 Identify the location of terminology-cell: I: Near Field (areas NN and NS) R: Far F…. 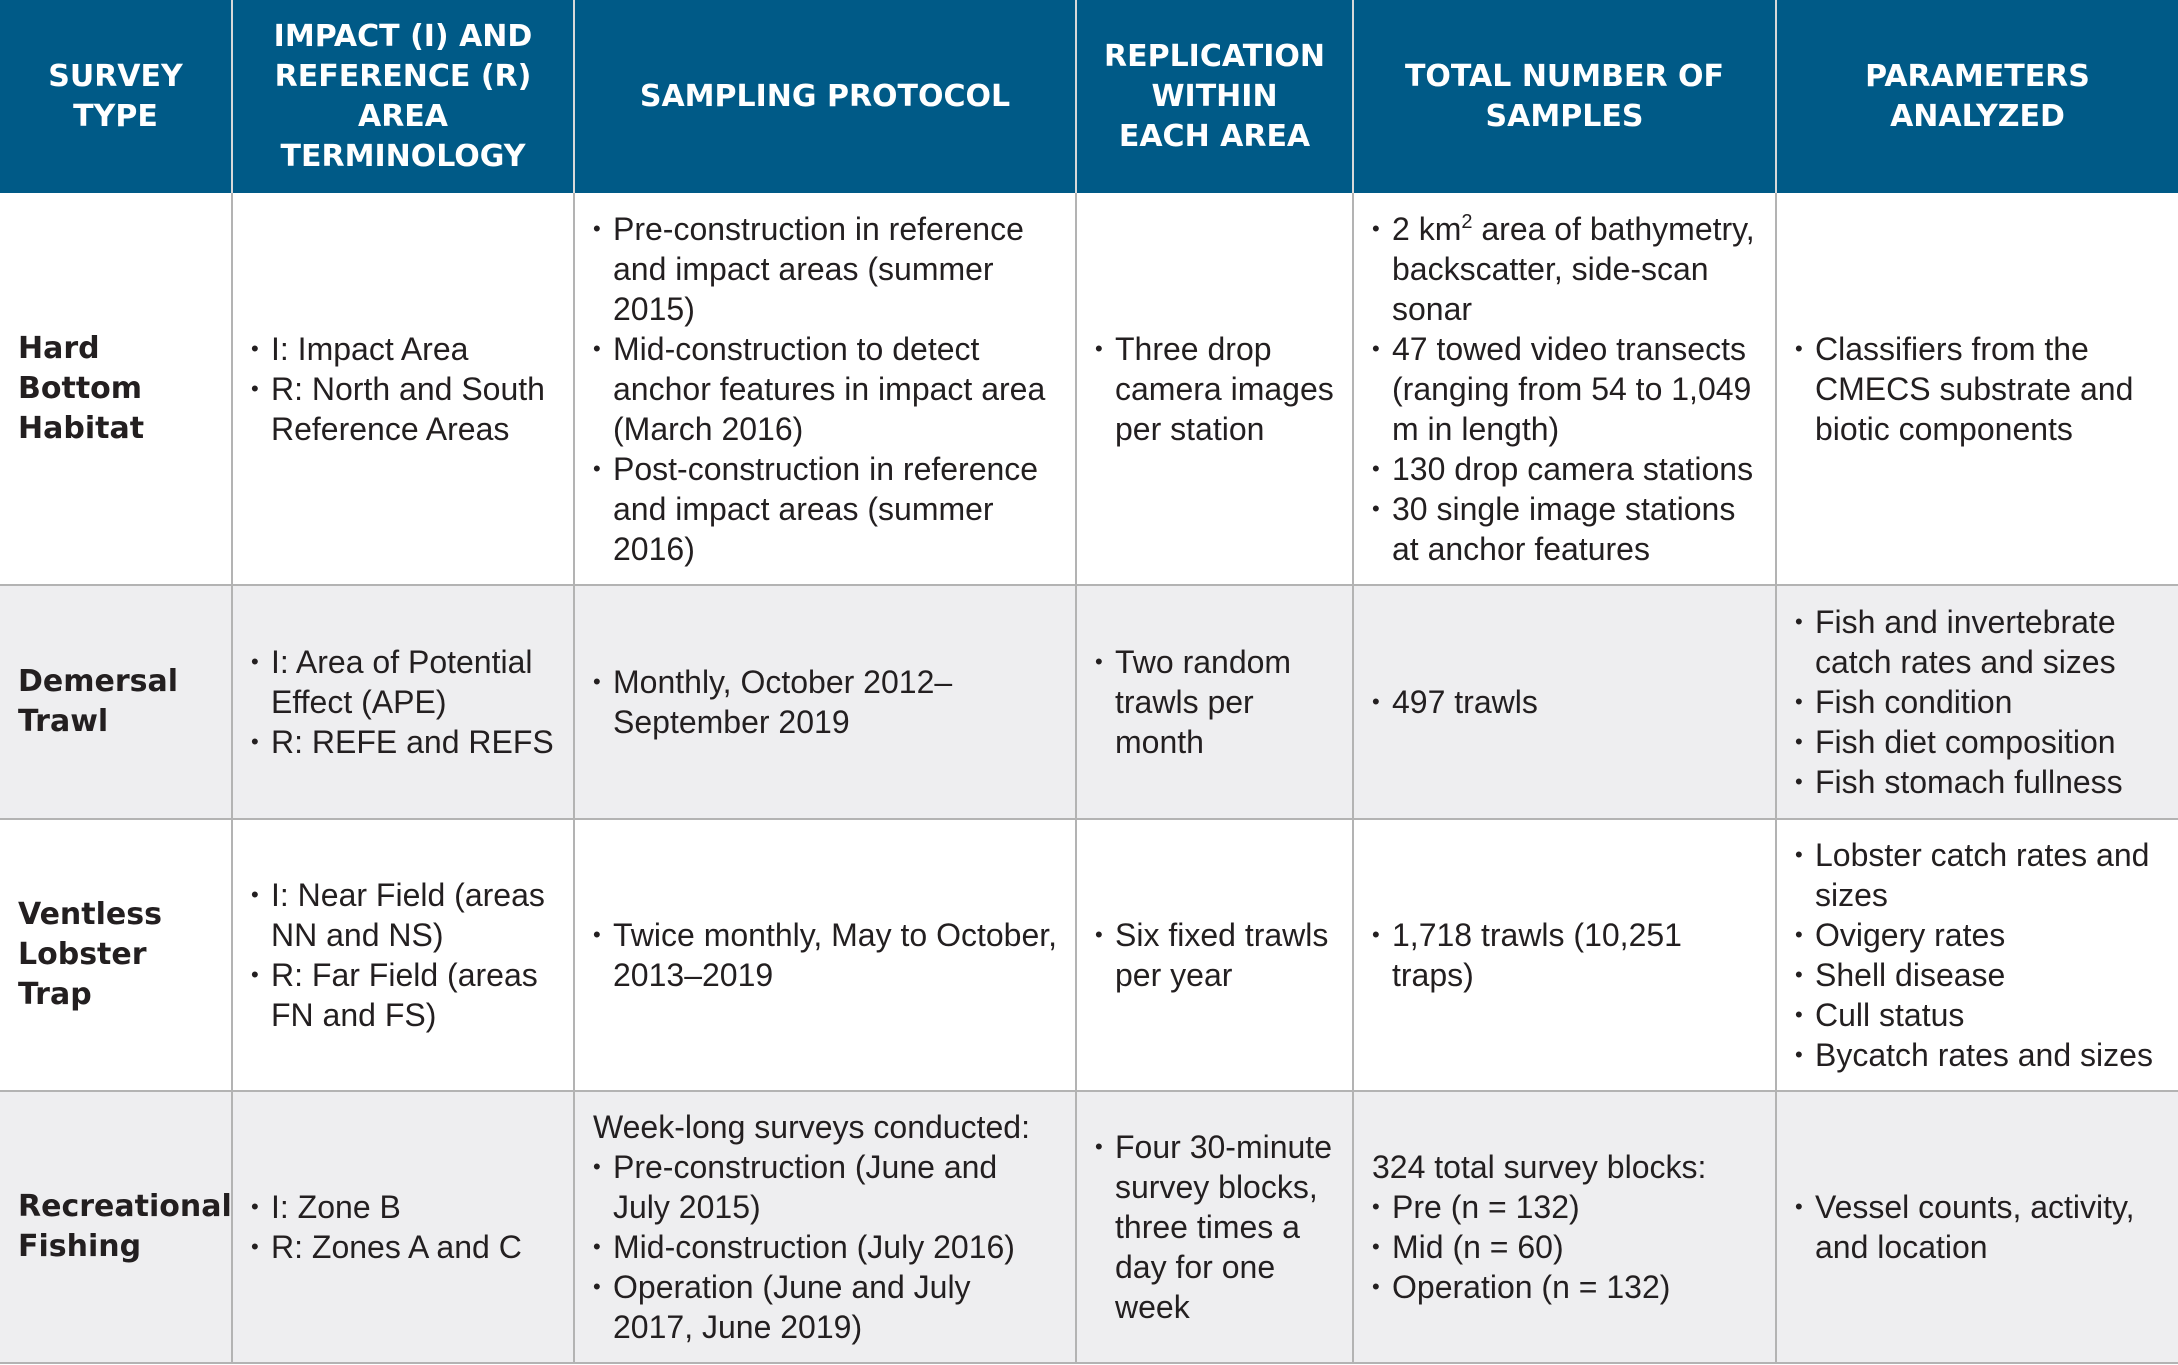
(403, 955).